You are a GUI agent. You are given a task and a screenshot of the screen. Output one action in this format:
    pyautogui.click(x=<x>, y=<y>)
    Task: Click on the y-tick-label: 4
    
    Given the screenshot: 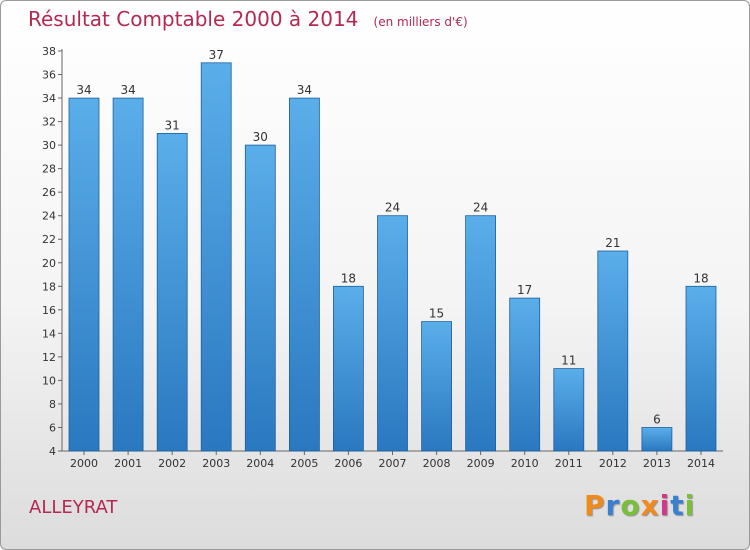 What is the action you would take?
    pyautogui.click(x=52, y=451)
    